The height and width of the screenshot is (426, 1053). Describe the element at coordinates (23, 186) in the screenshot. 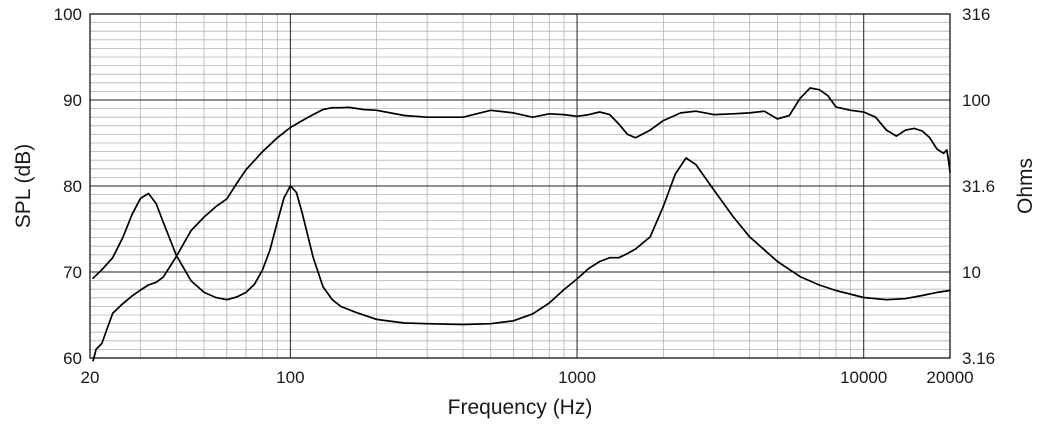

I see `y-left-axis-title: SPL (dB)` at that location.